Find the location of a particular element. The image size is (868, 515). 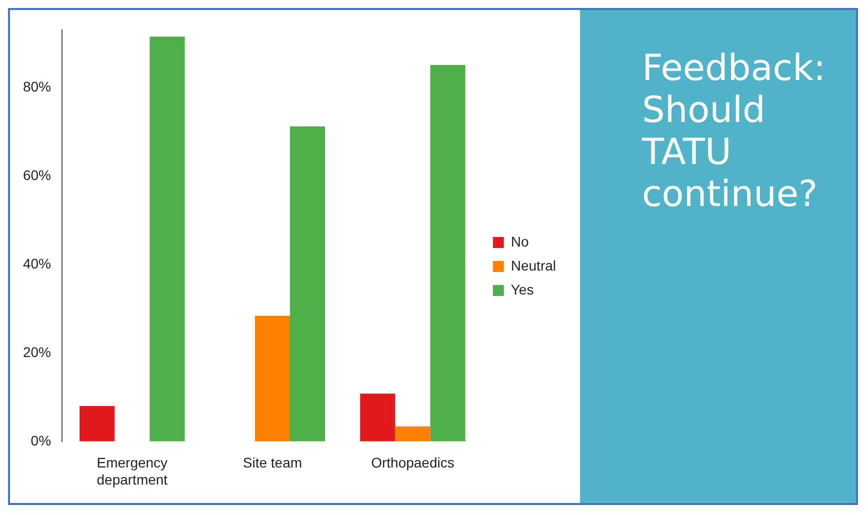

y-tick-label: 80% is located at coordinates (37, 86).